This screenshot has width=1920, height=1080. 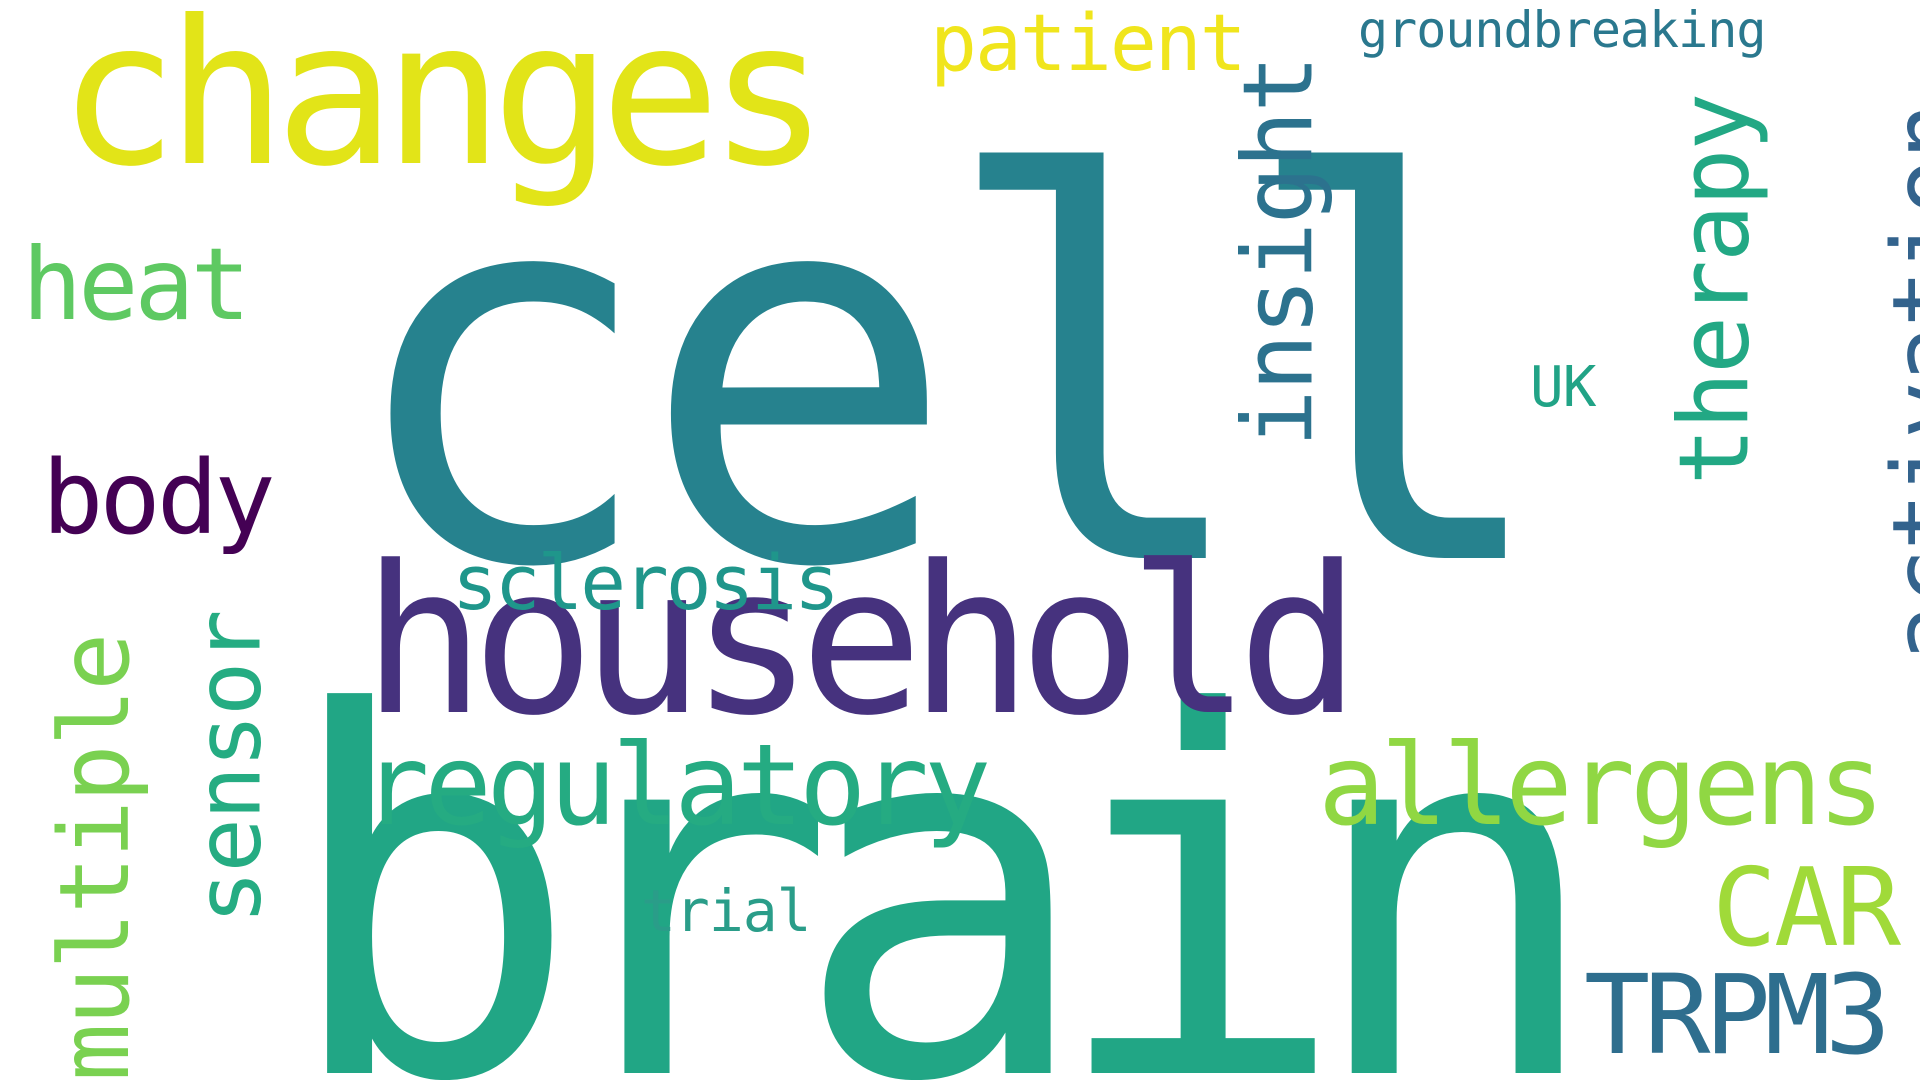 What do you see at coordinates (1601, 786) in the screenshot?
I see `word-allergens: allergens` at bounding box center [1601, 786].